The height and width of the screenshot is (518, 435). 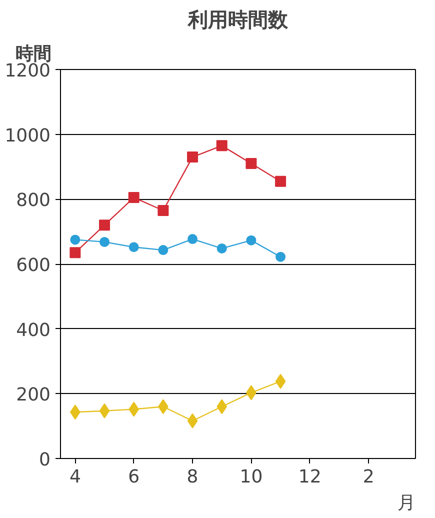 I want to click on y-tick-label: 600, so click(x=33, y=265).